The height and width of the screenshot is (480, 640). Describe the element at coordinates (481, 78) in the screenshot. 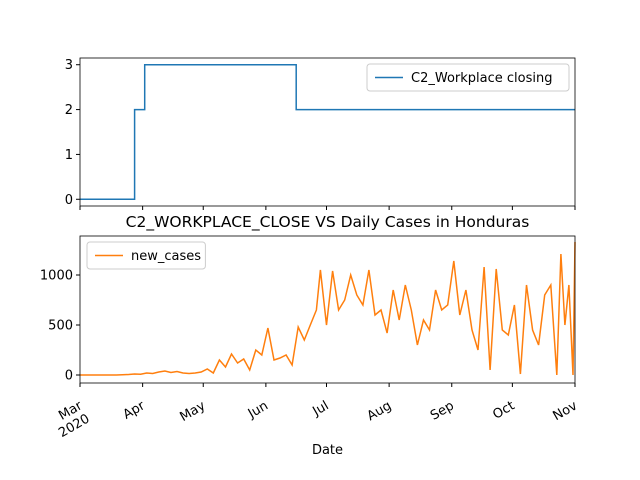

I see `legend-label: C2_Workplace closing` at that location.